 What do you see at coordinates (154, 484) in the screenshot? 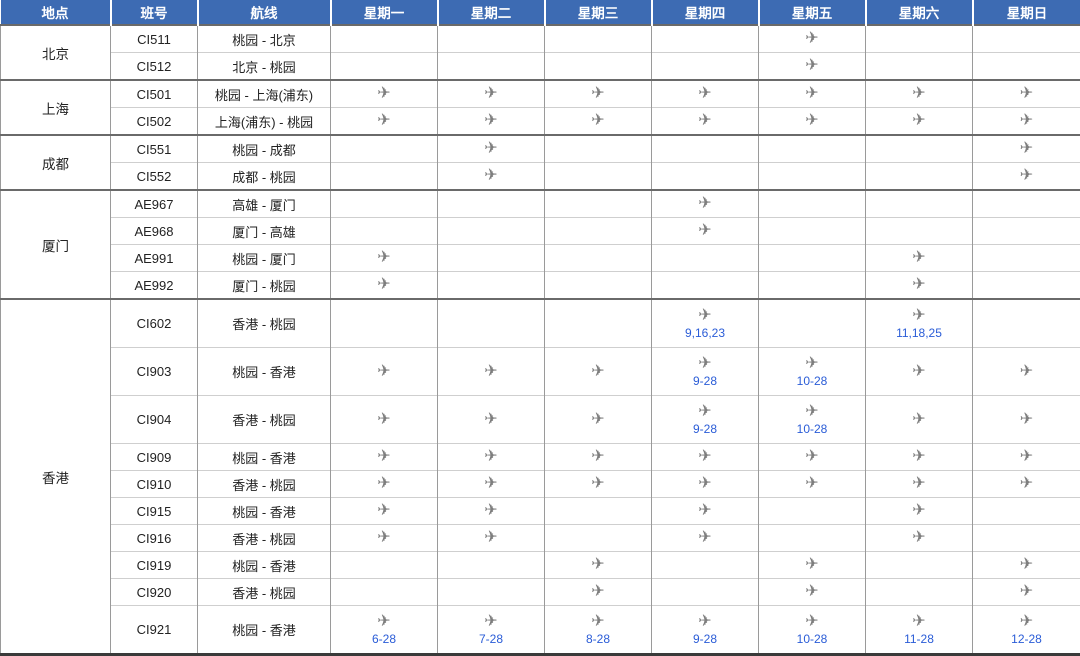
I see `flight-number-cell: CI910` at bounding box center [154, 484].